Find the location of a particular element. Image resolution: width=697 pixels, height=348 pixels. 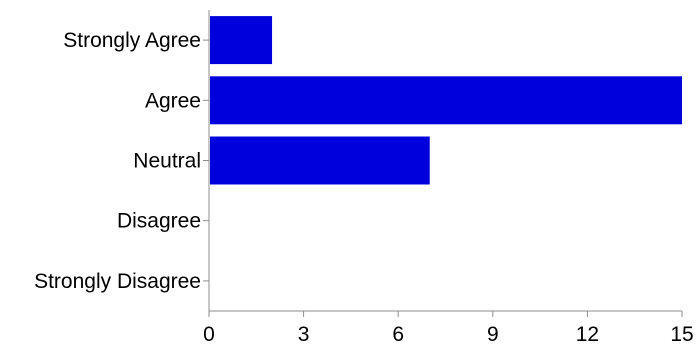

x-tick-label: 12 is located at coordinates (587, 334).